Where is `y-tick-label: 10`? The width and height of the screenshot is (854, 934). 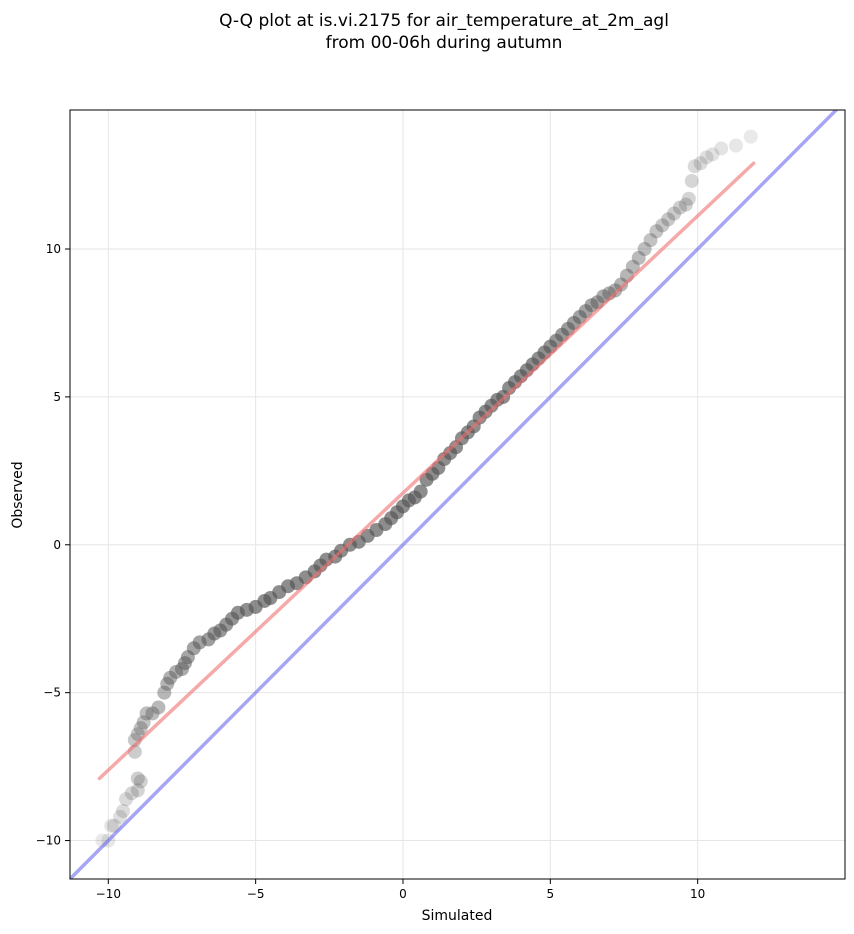 y-tick-label: 10 is located at coordinates (53, 249).